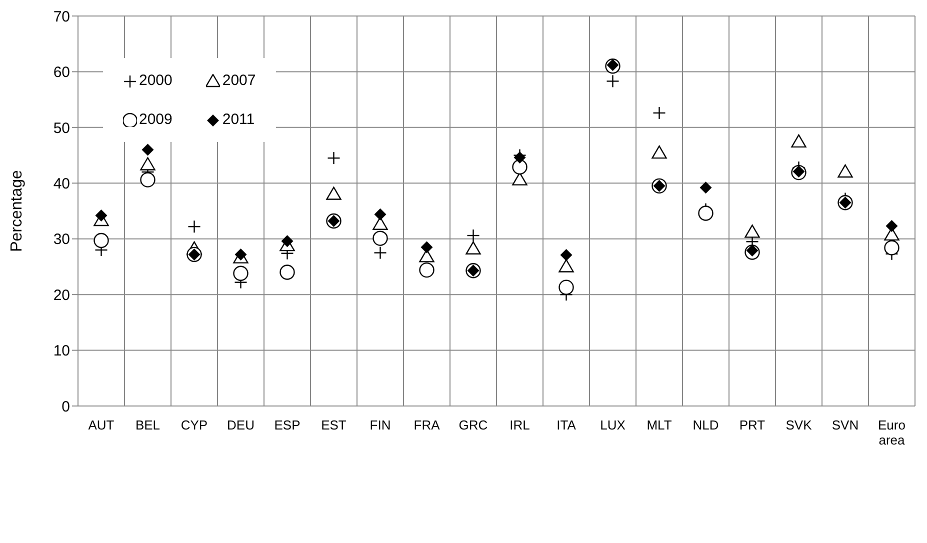 The height and width of the screenshot is (543, 927). What do you see at coordinates (566, 425) in the screenshot?
I see `x-tick-label: ITA` at bounding box center [566, 425].